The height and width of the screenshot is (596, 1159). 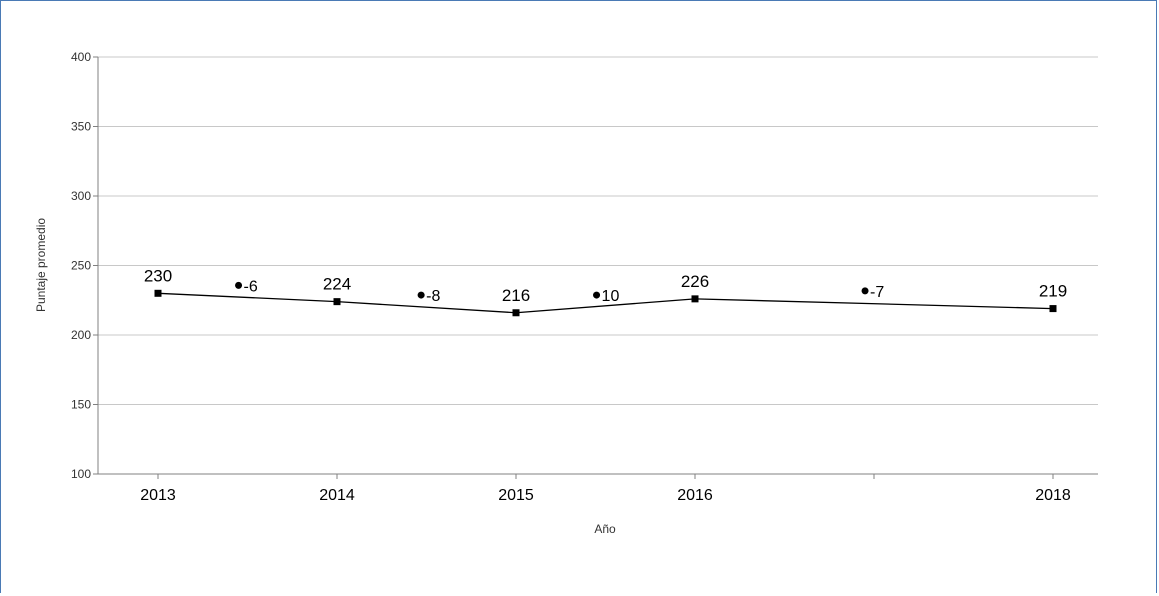 I want to click on difference-label-1: -8, so click(x=433, y=296).